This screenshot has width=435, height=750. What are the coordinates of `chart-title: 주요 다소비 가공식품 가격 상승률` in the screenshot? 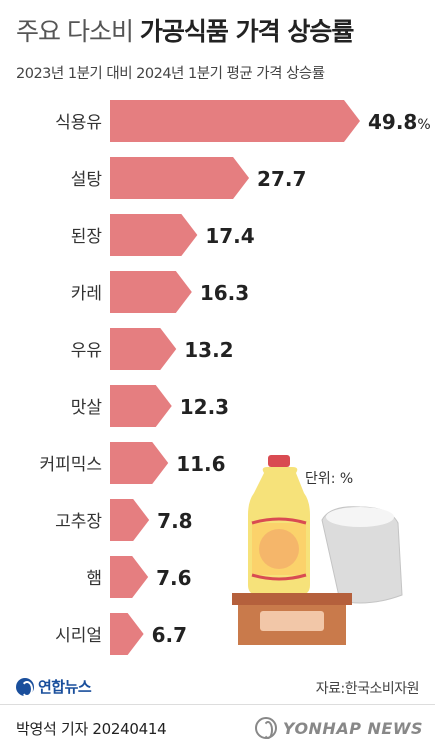 It's located at (221, 30).